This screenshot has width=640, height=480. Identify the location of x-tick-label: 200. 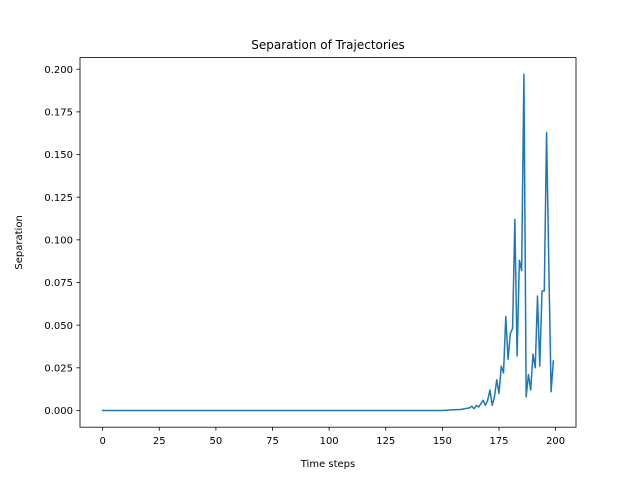
(555, 441).